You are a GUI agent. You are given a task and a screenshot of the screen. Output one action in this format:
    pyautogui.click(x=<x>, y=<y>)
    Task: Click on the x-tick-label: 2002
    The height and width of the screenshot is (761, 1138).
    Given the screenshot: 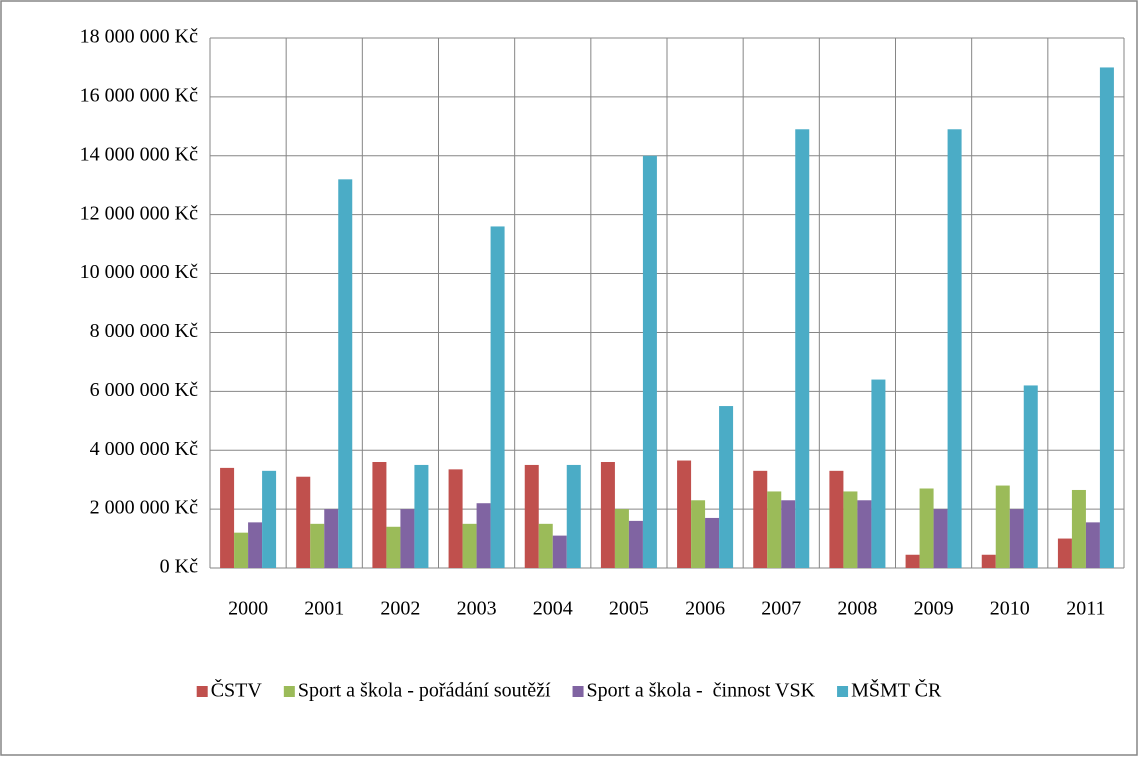 What is the action you would take?
    pyautogui.click(x=400, y=609)
    